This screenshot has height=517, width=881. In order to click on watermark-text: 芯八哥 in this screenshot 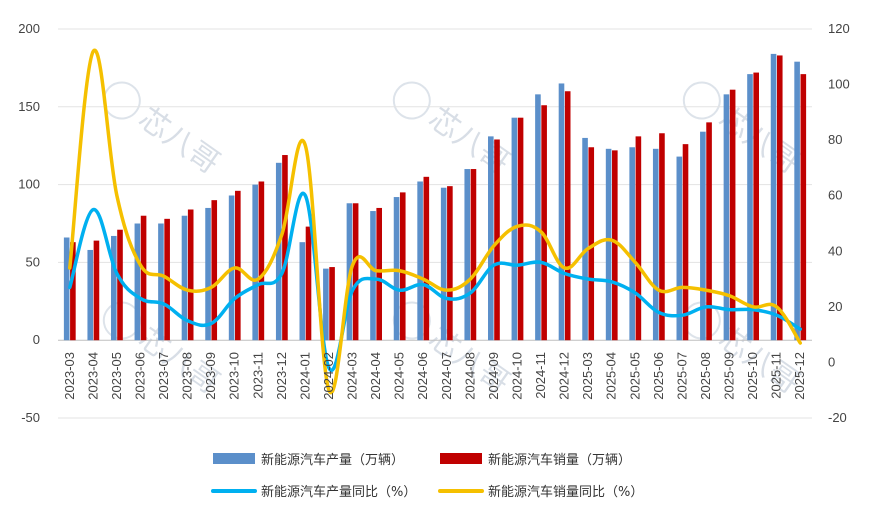, I will do `click(179, 141)`.